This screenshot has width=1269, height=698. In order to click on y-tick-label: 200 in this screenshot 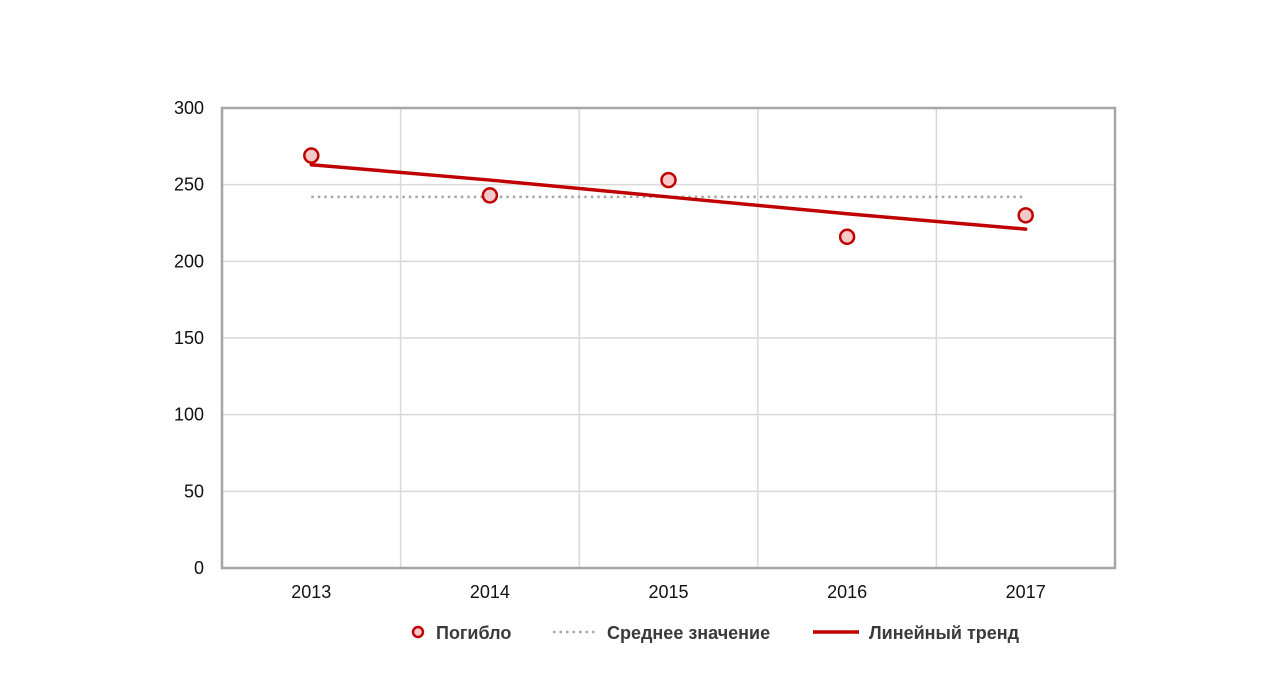, I will do `click(189, 261)`.